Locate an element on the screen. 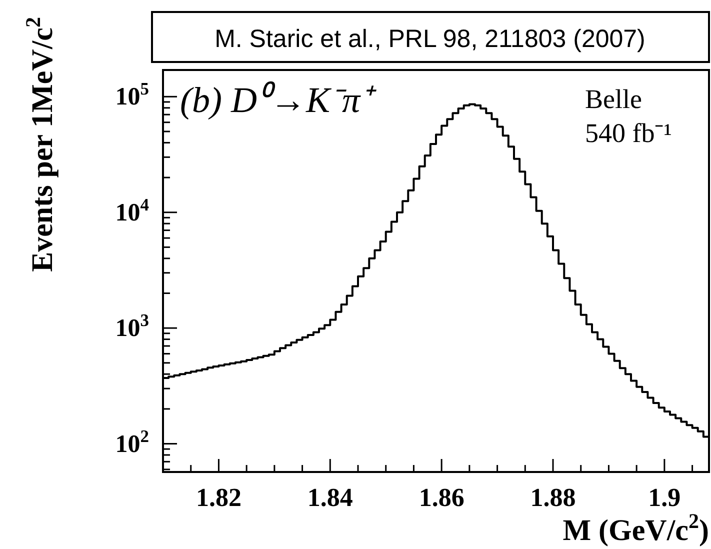 This screenshot has height=549, width=711. chart-title: M. Staric et al., PRL 98, 211803 (2007) is located at coordinates (430, 39).